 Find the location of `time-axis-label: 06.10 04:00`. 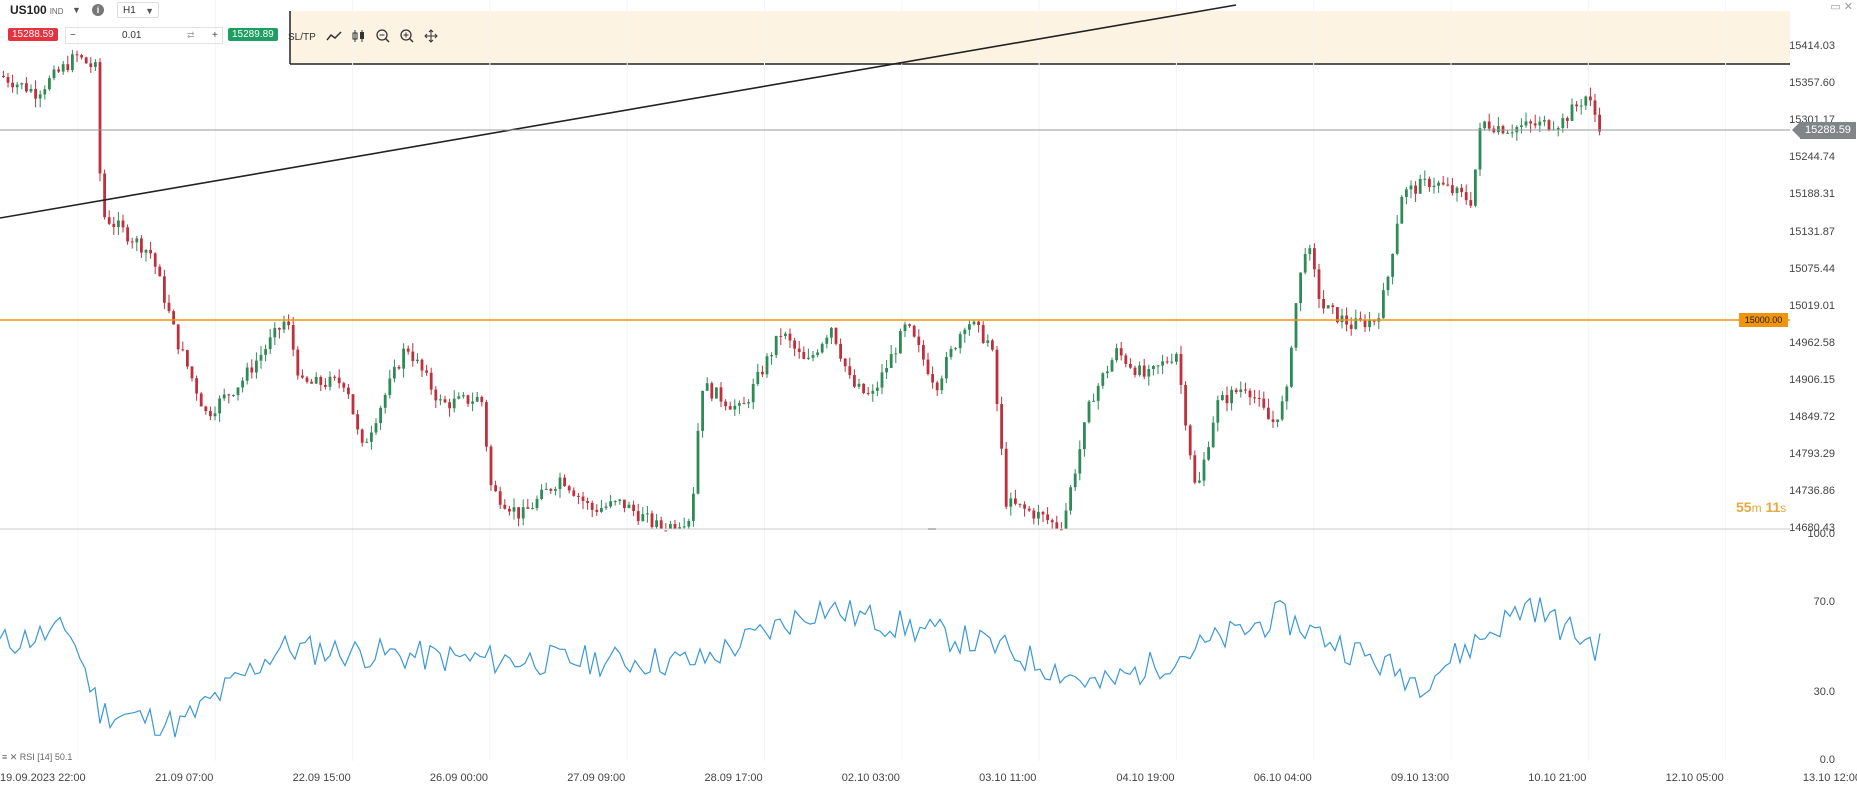

time-axis-label: 06.10 04:00 is located at coordinates (1282, 778).